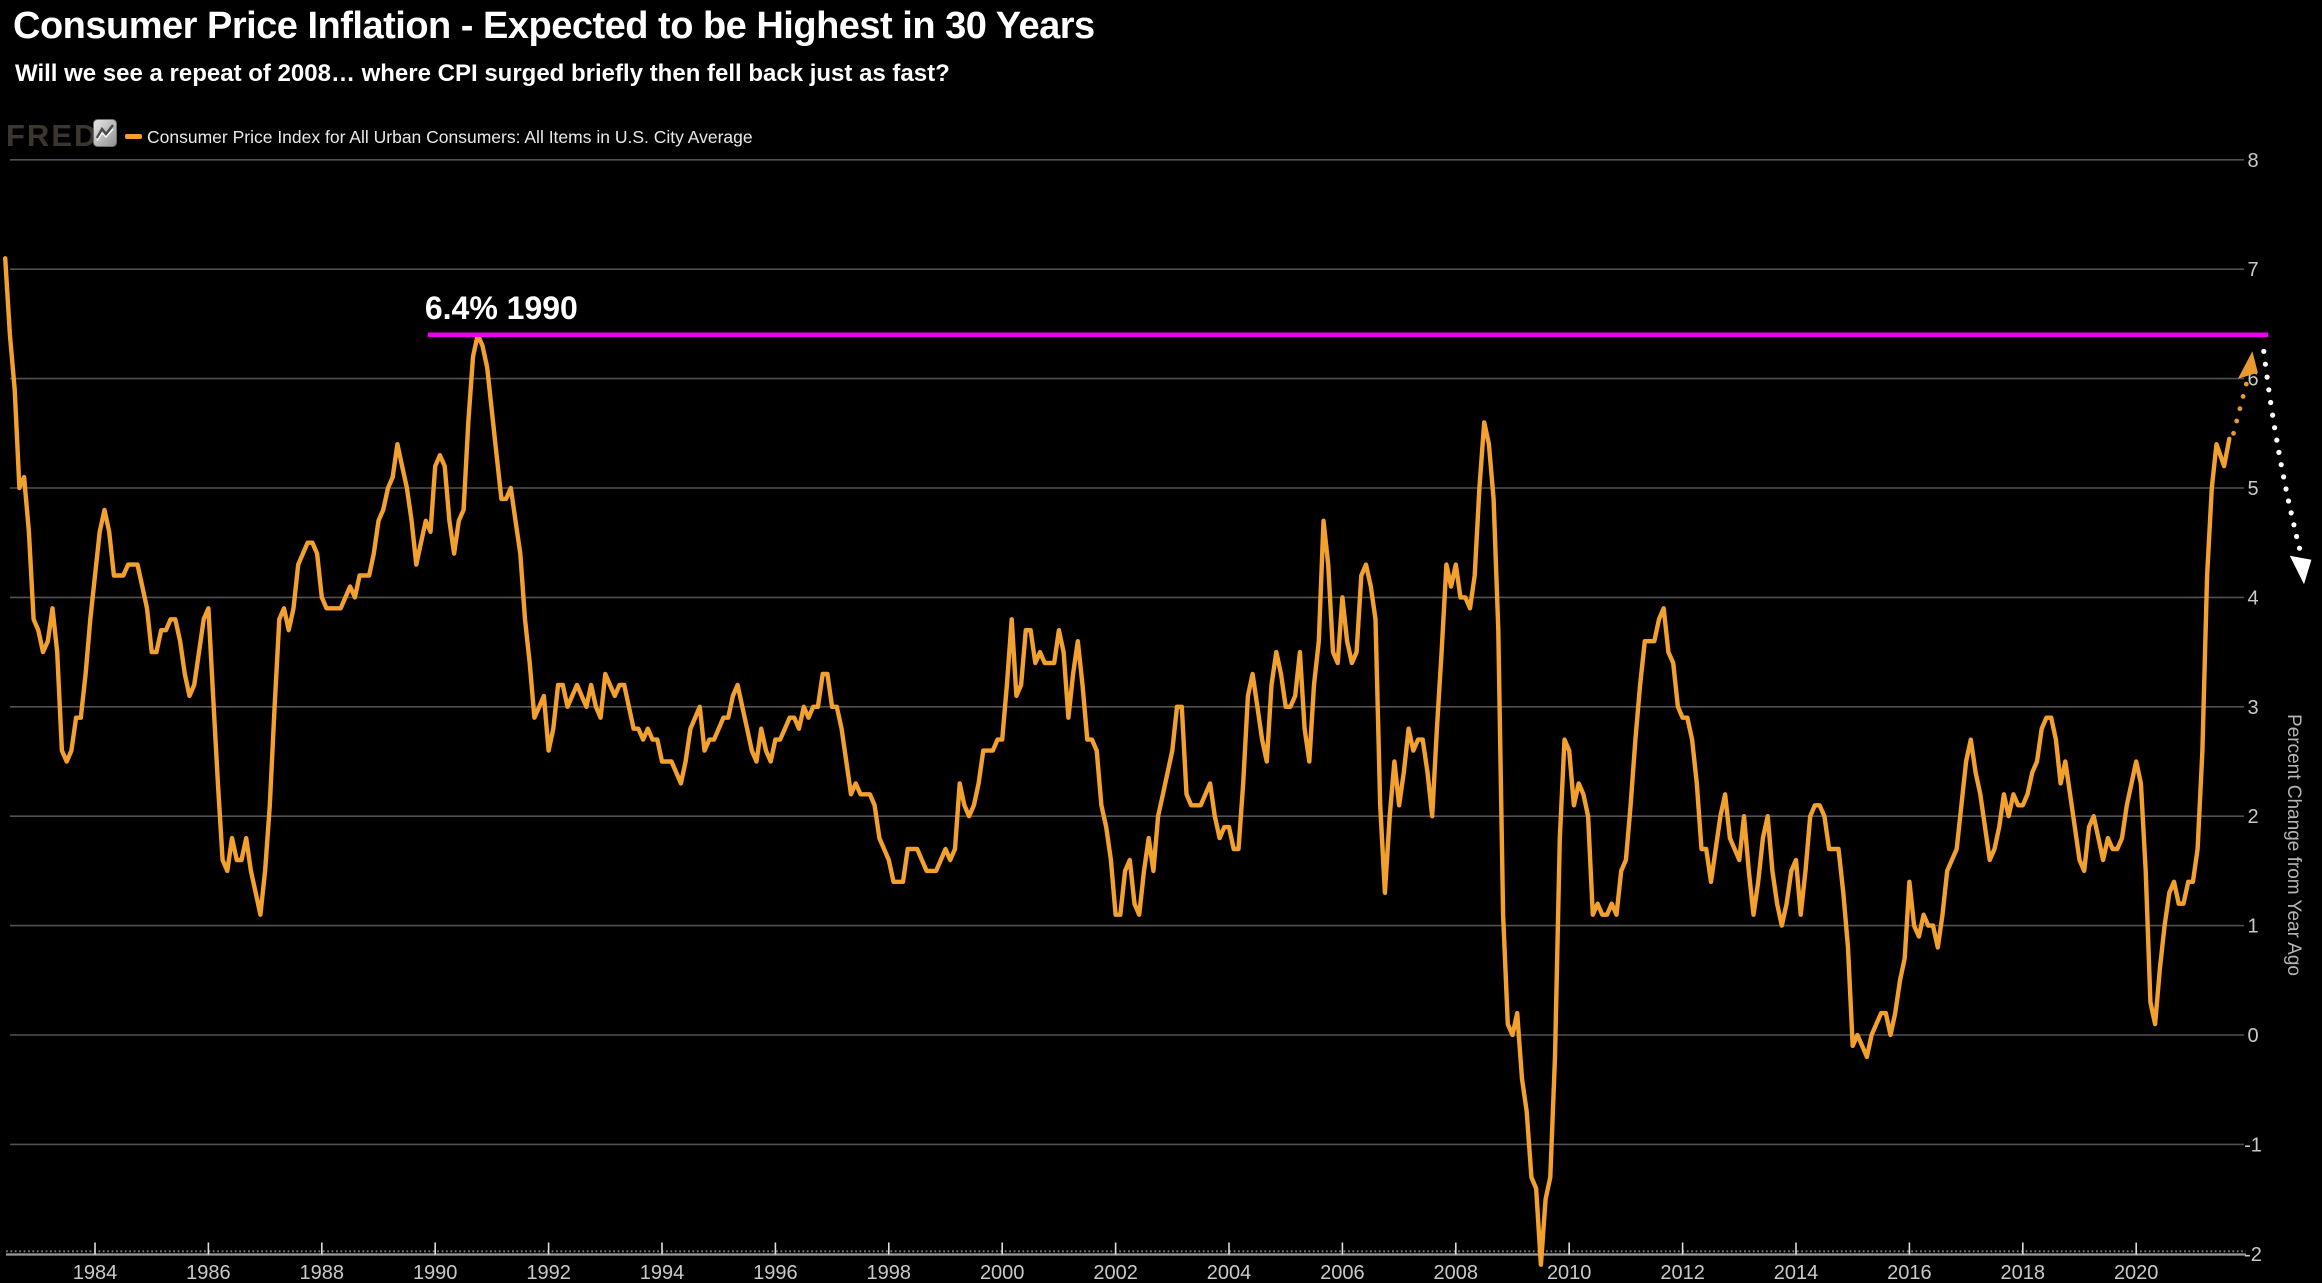  I want to click on x-tick-label: 2014, so click(1796, 1272).